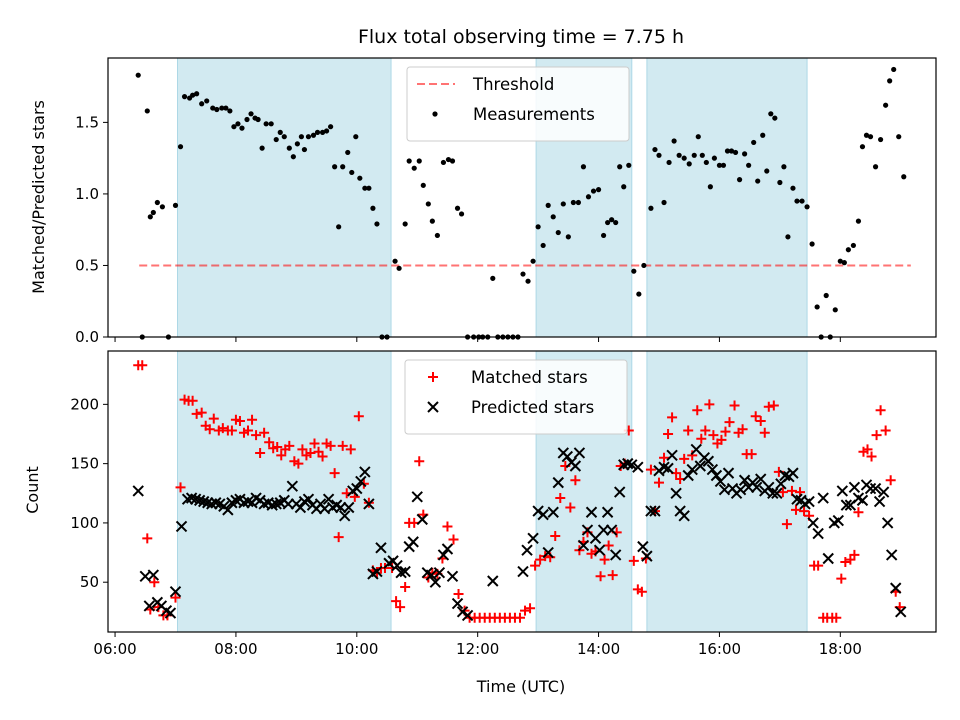  What do you see at coordinates (114, 649) in the screenshot?
I see `x-tick-label: 06:00` at bounding box center [114, 649].